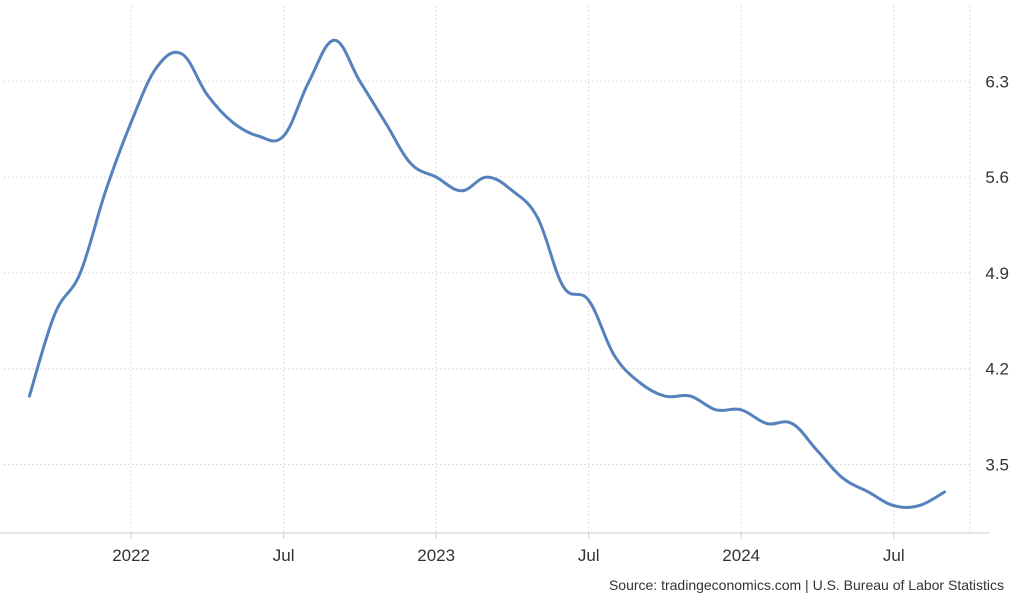 This screenshot has height=605, width=1023. Describe the element at coordinates (997, 177) in the screenshot. I see `y-tick-label: 5.6` at that location.